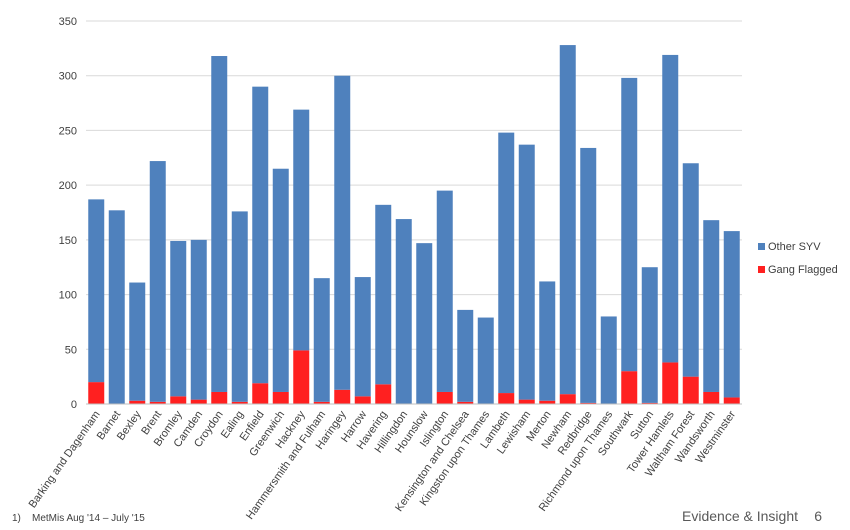 This screenshot has width=850, height=530. I want to click on y-tick-label: 250, so click(68, 131).